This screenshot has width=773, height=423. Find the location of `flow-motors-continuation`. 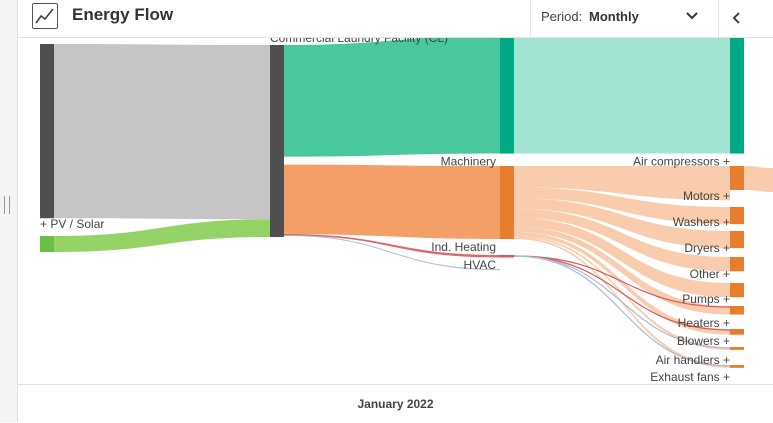

flow-motors-continuation is located at coordinates (758, 179).